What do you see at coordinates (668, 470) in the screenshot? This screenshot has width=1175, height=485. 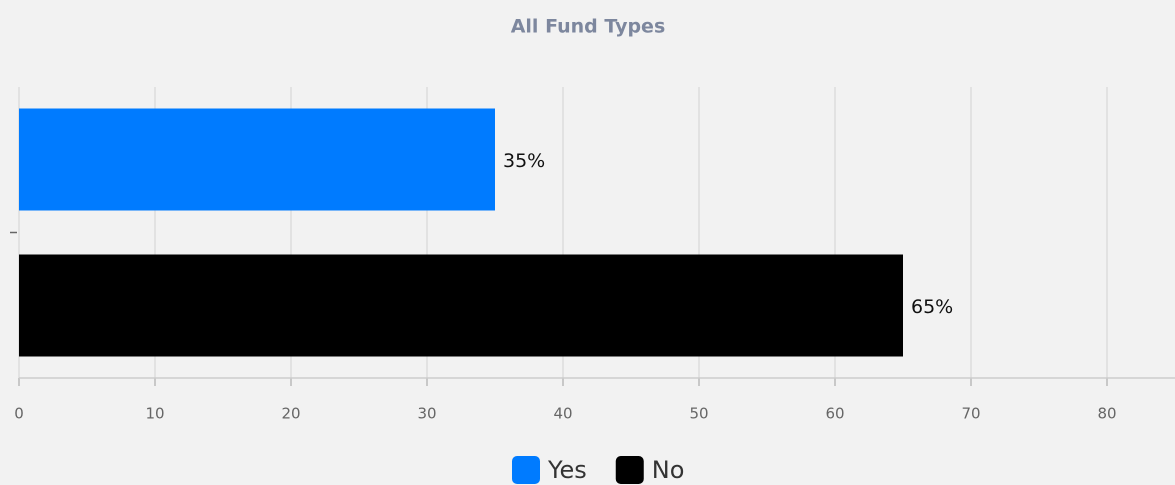 I see `legend-label: No` at bounding box center [668, 470].